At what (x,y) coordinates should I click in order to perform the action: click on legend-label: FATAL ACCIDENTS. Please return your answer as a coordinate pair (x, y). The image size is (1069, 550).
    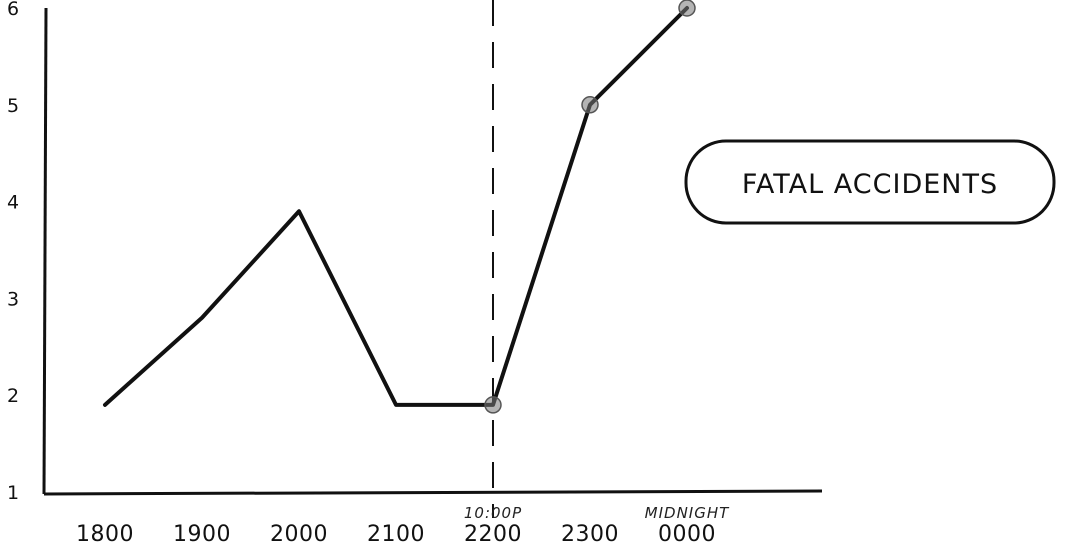
    Looking at the image, I should click on (870, 184).